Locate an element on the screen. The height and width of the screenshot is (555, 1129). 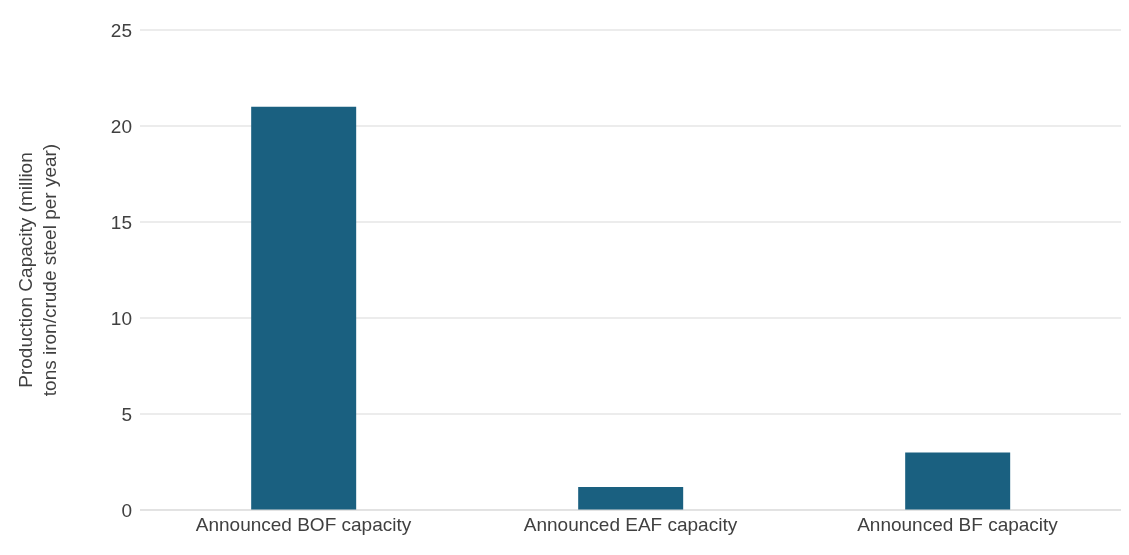
y-tick-label: 10 is located at coordinates (121, 318).